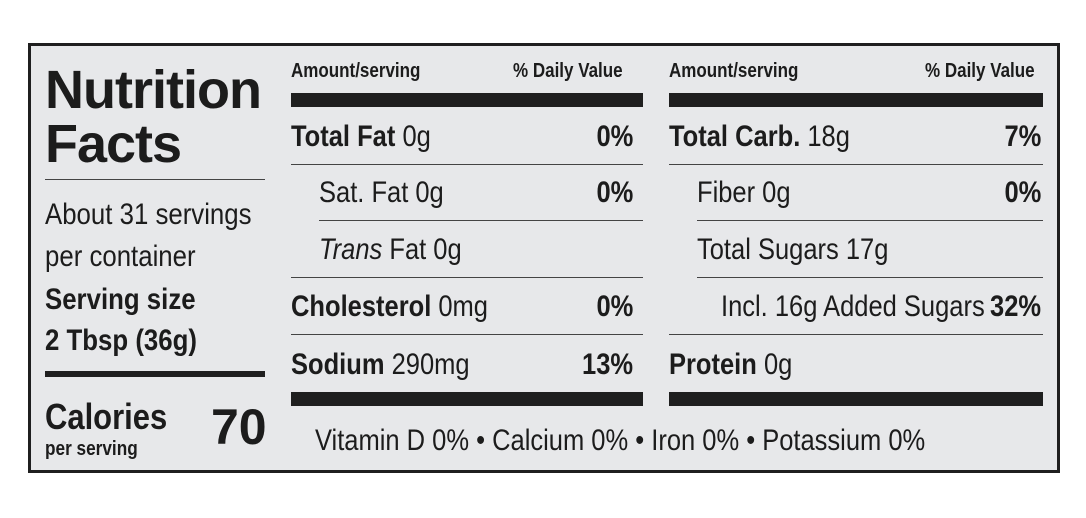 The height and width of the screenshot is (518, 1086). Describe the element at coordinates (356, 71) in the screenshot. I see `header-amount-serving: Amount/serving` at that location.